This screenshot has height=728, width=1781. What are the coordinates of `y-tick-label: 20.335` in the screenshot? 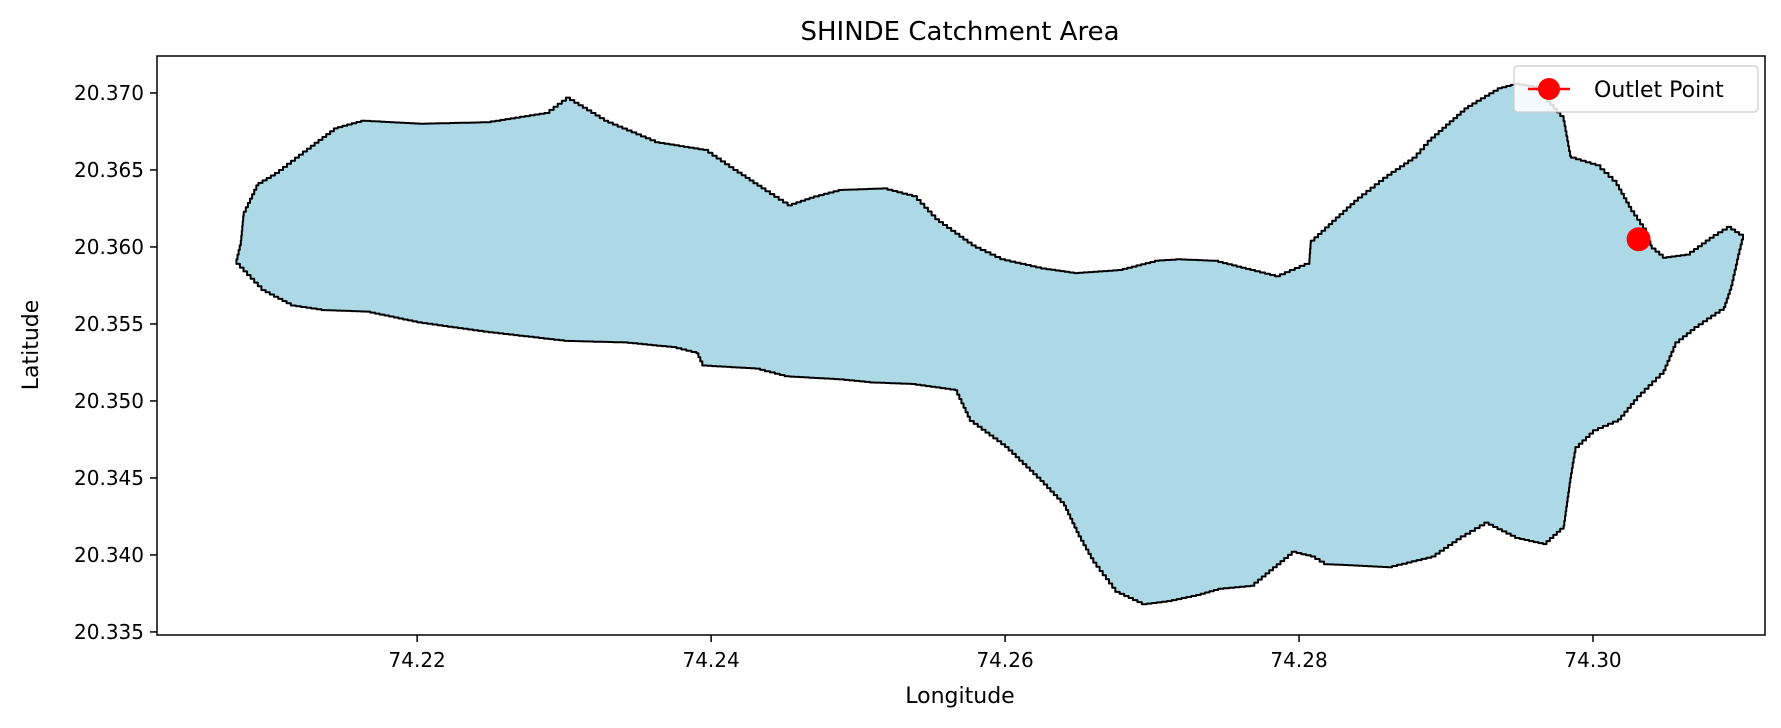 It's located at (109, 632).